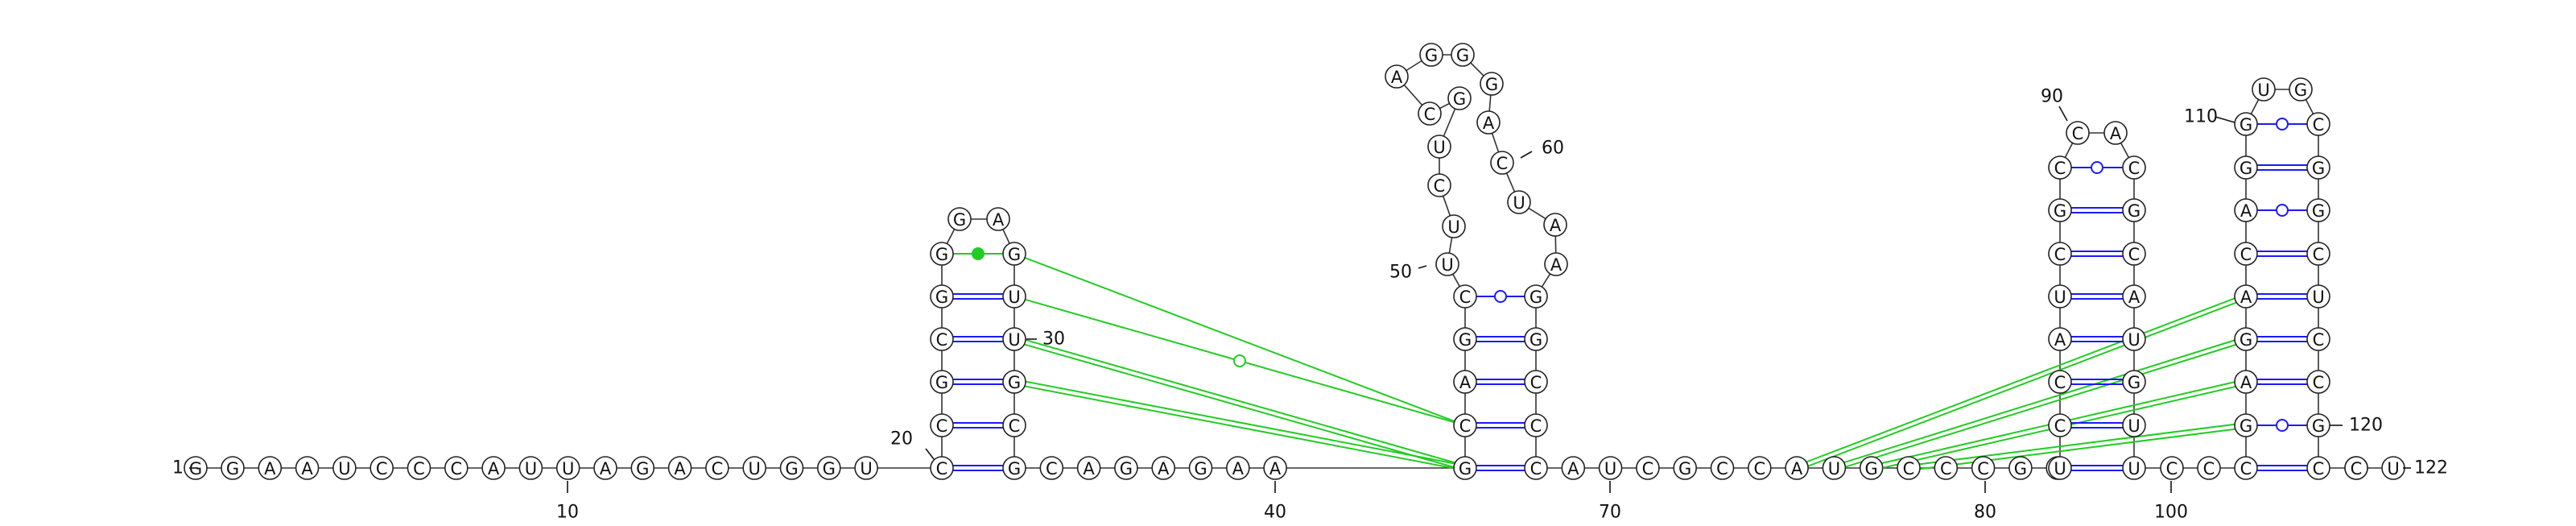  What do you see at coordinates (1275, 513) in the screenshot?
I see `position-label: 40` at bounding box center [1275, 513].